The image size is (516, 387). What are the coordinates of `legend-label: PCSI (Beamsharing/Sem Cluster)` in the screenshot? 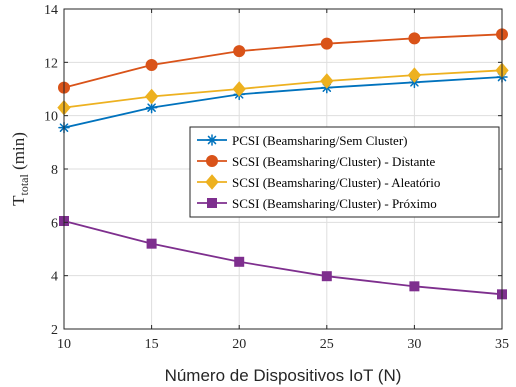 It's located at (320, 140).